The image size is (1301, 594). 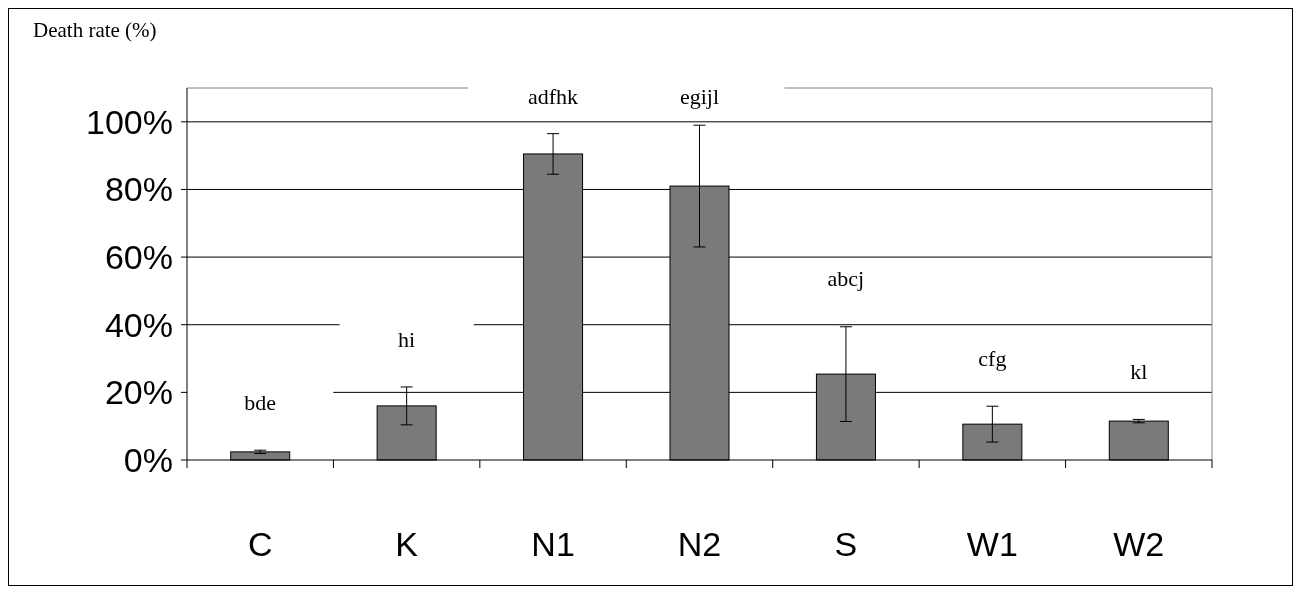 I want to click on x-tick-label: K, so click(x=407, y=544).